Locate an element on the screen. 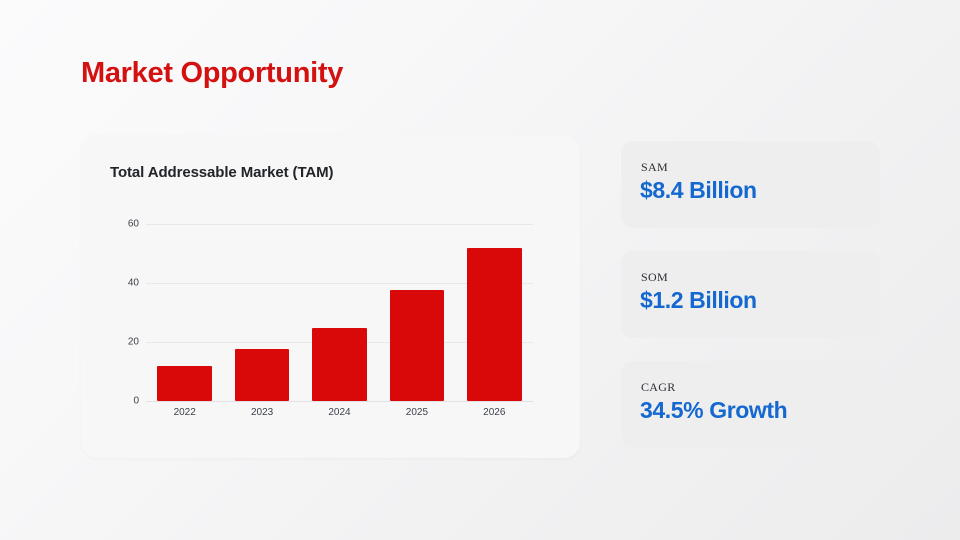  stat-card-sam: SAM $8.4 Billion is located at coordinates (750, 184).